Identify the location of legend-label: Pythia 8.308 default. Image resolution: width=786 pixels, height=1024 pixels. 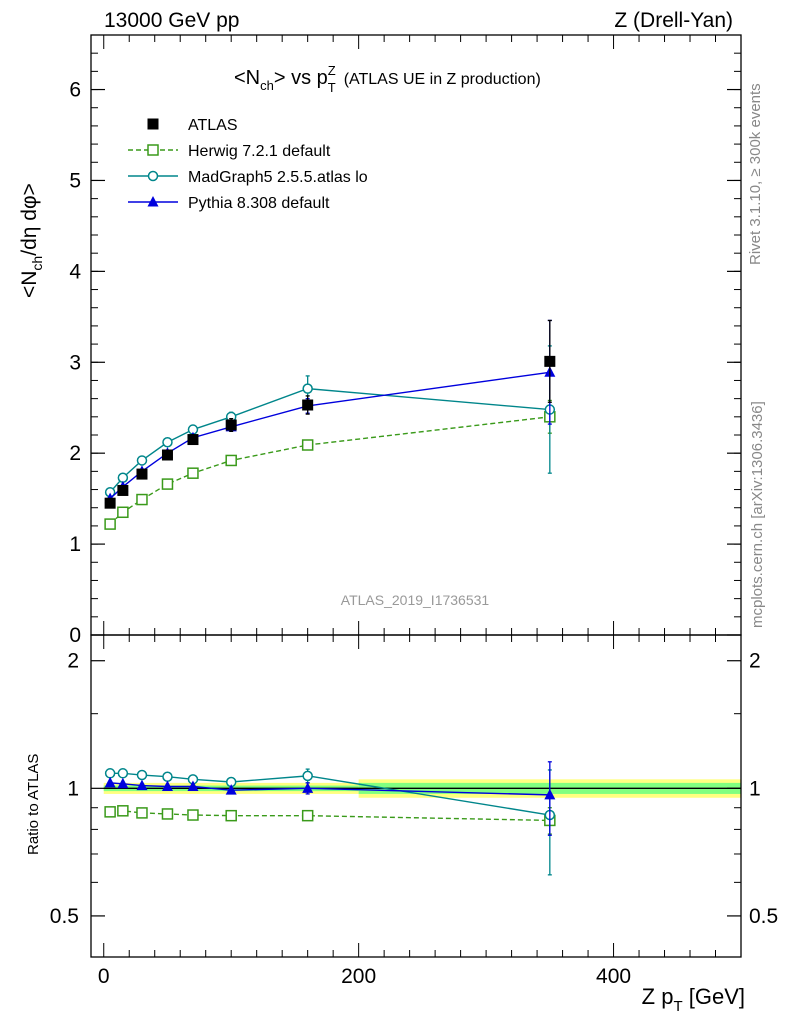
(259, 203).